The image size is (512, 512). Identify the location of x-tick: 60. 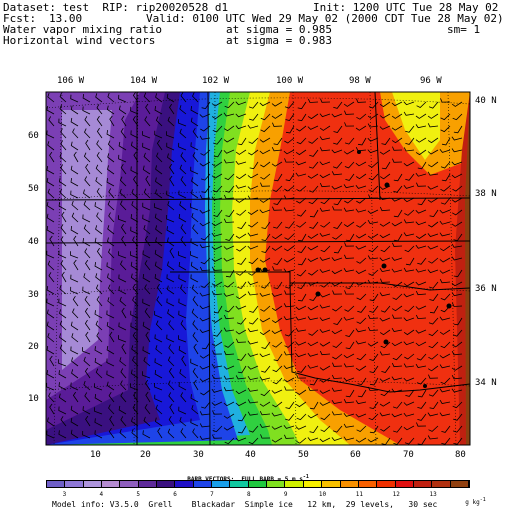
(355, 455).